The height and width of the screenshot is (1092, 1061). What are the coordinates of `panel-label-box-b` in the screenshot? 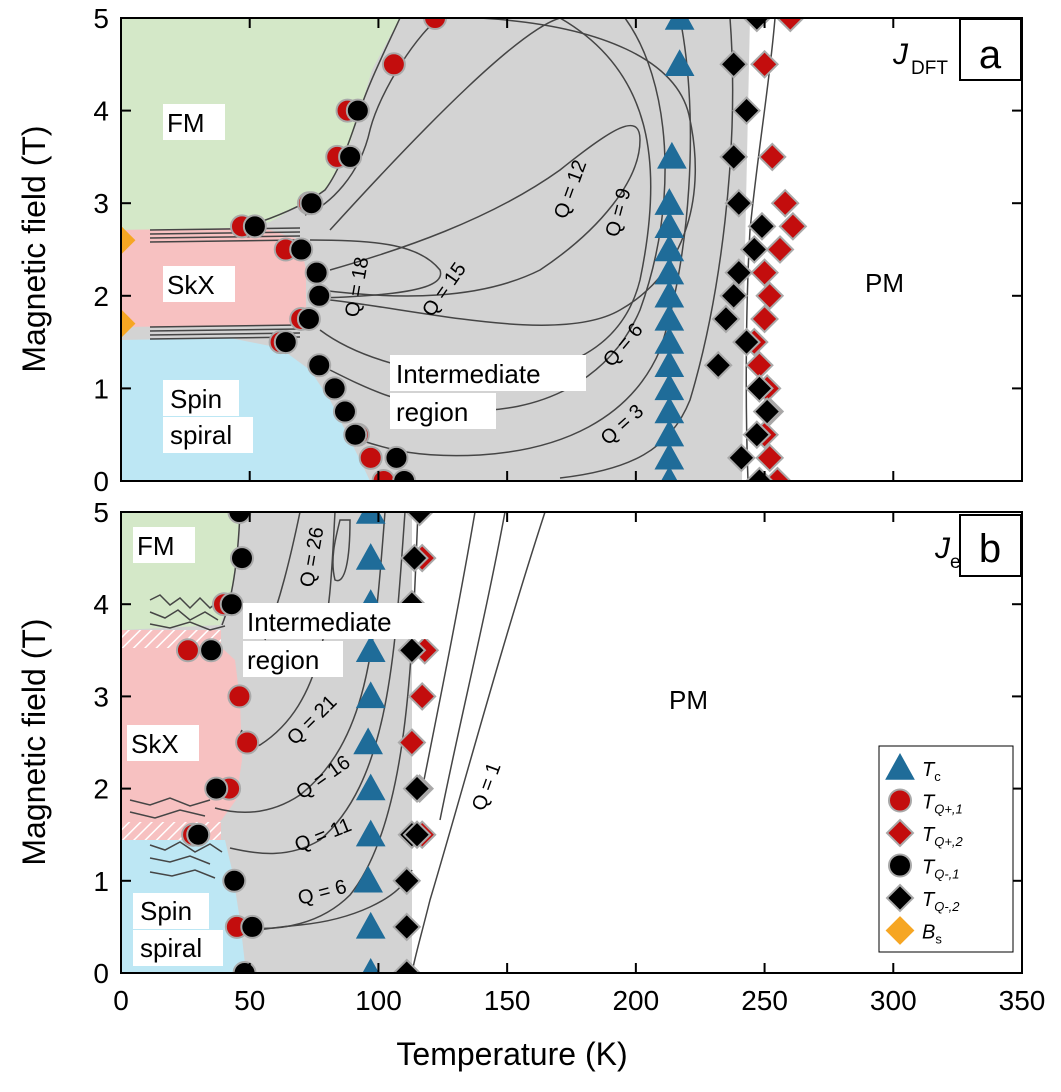 It's located at (990, 545).